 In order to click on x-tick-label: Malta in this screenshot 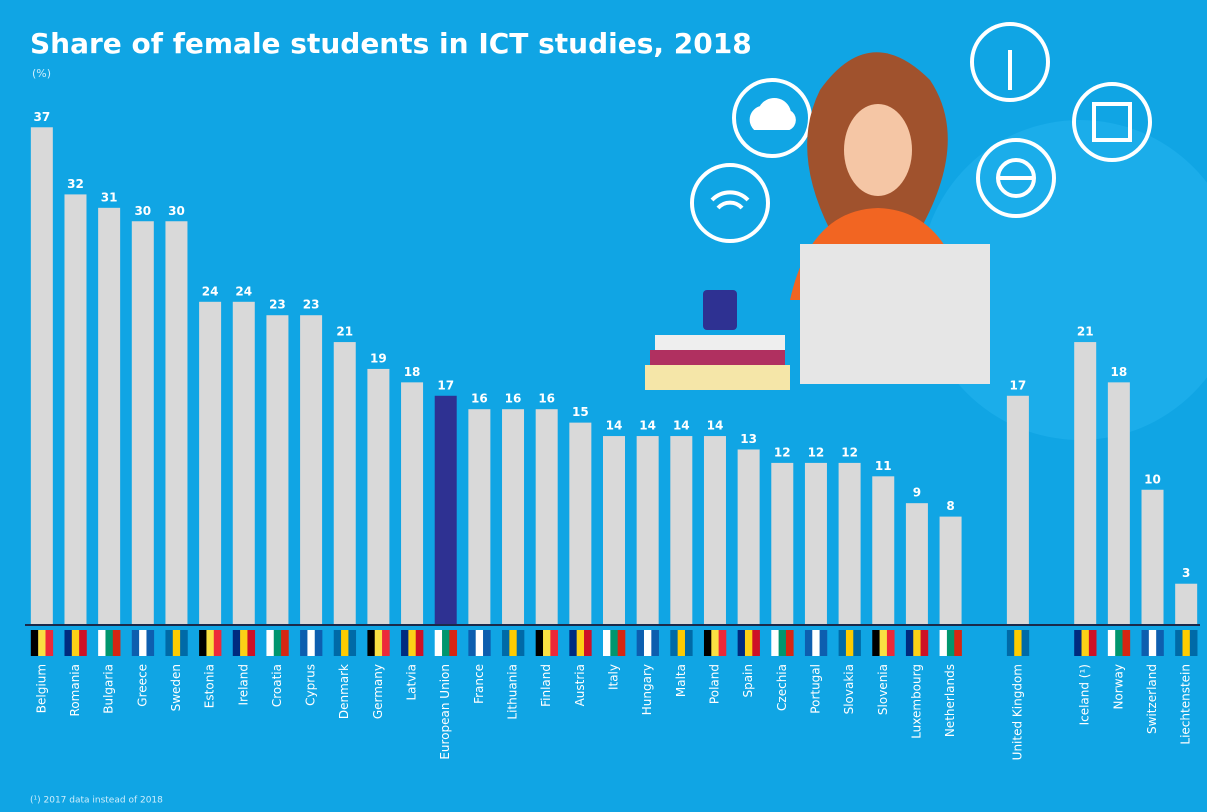, I will do `click(681, 680)`.